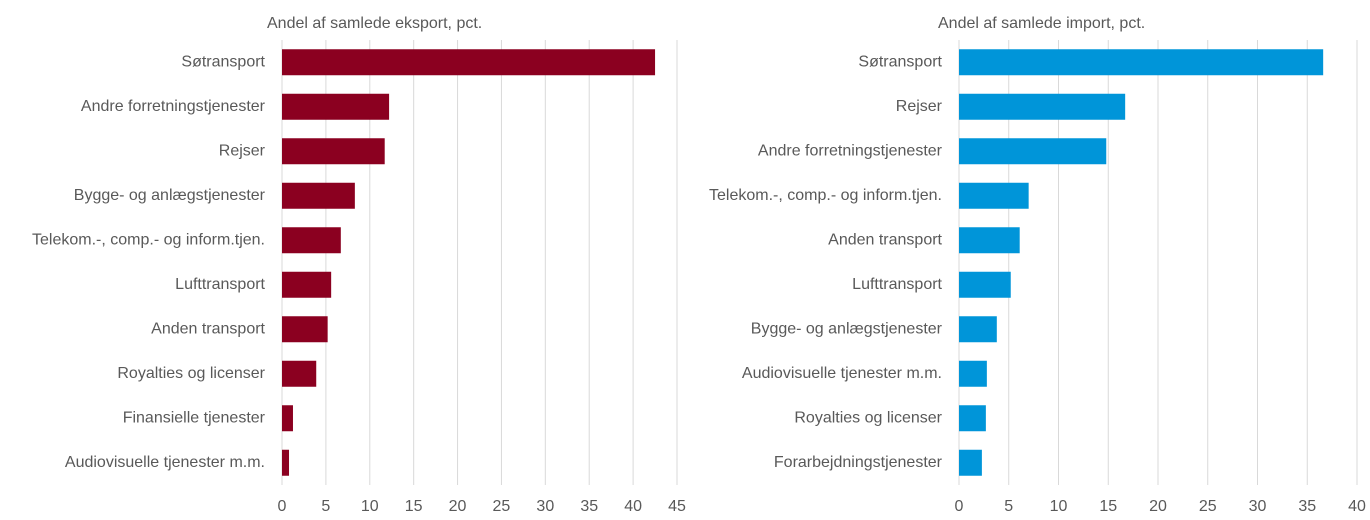  What do you see at coordinates (194, 417) in the screenshot?
I see `y-tick-label: Finansielle tjenester` at bounding box center [194, 417].